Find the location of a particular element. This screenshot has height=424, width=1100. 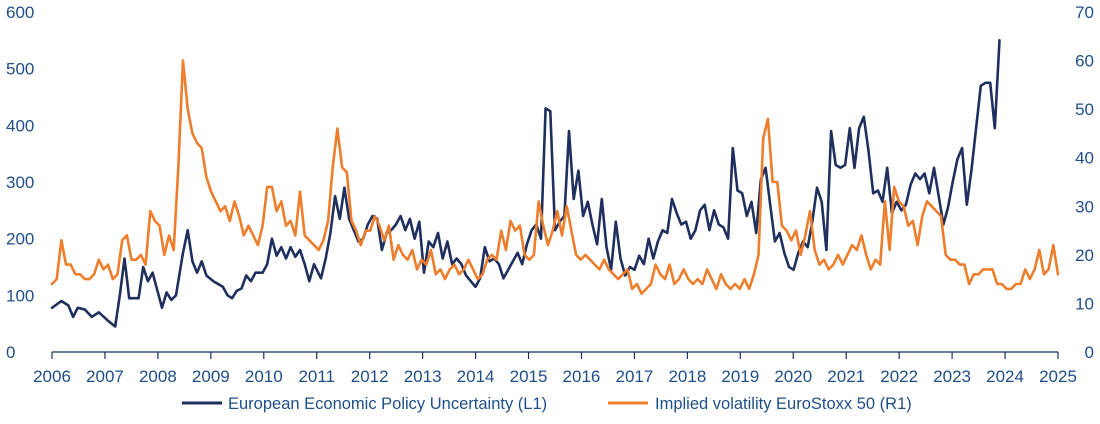

x-tick-label: 2025 is located at coordinates (1058, 376).